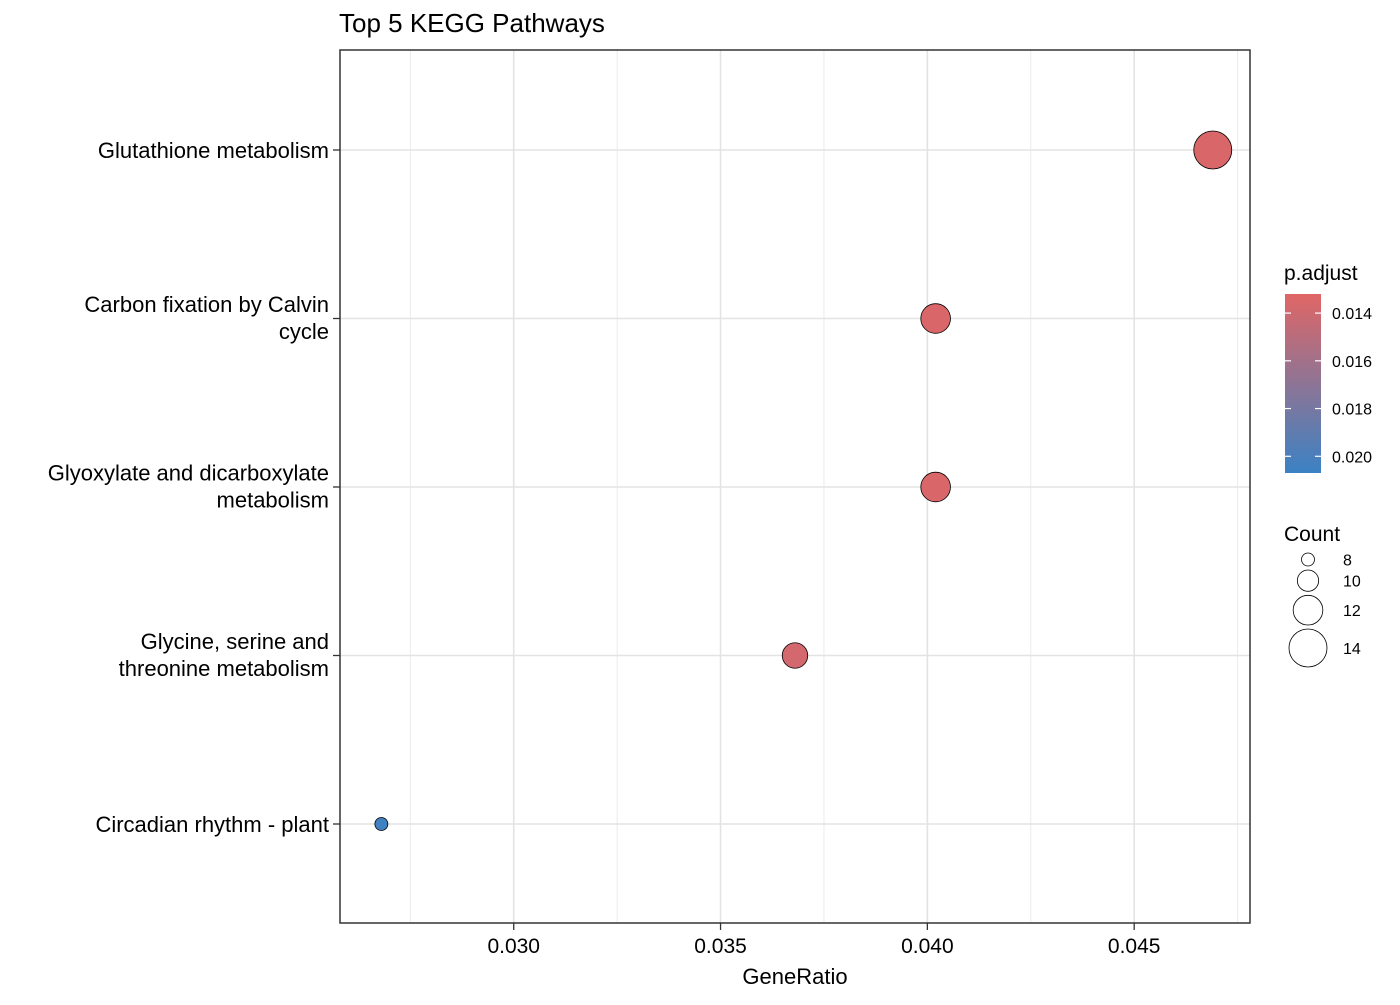 The height and width of the screenshot is (1005, 1400). What do you see at coordinates (720, 946) in the screenshot?
I see `x-tick-label: 0.035` at bounding box center [720, 946].